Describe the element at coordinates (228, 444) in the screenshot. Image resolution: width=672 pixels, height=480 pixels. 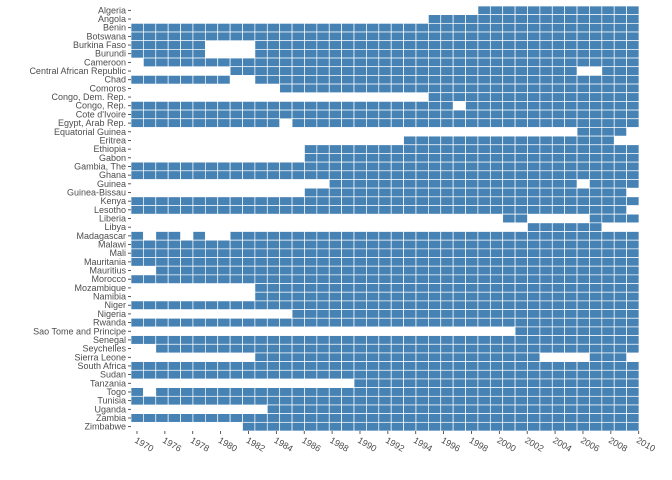
I see `x-tick-label: 1980` at that location.